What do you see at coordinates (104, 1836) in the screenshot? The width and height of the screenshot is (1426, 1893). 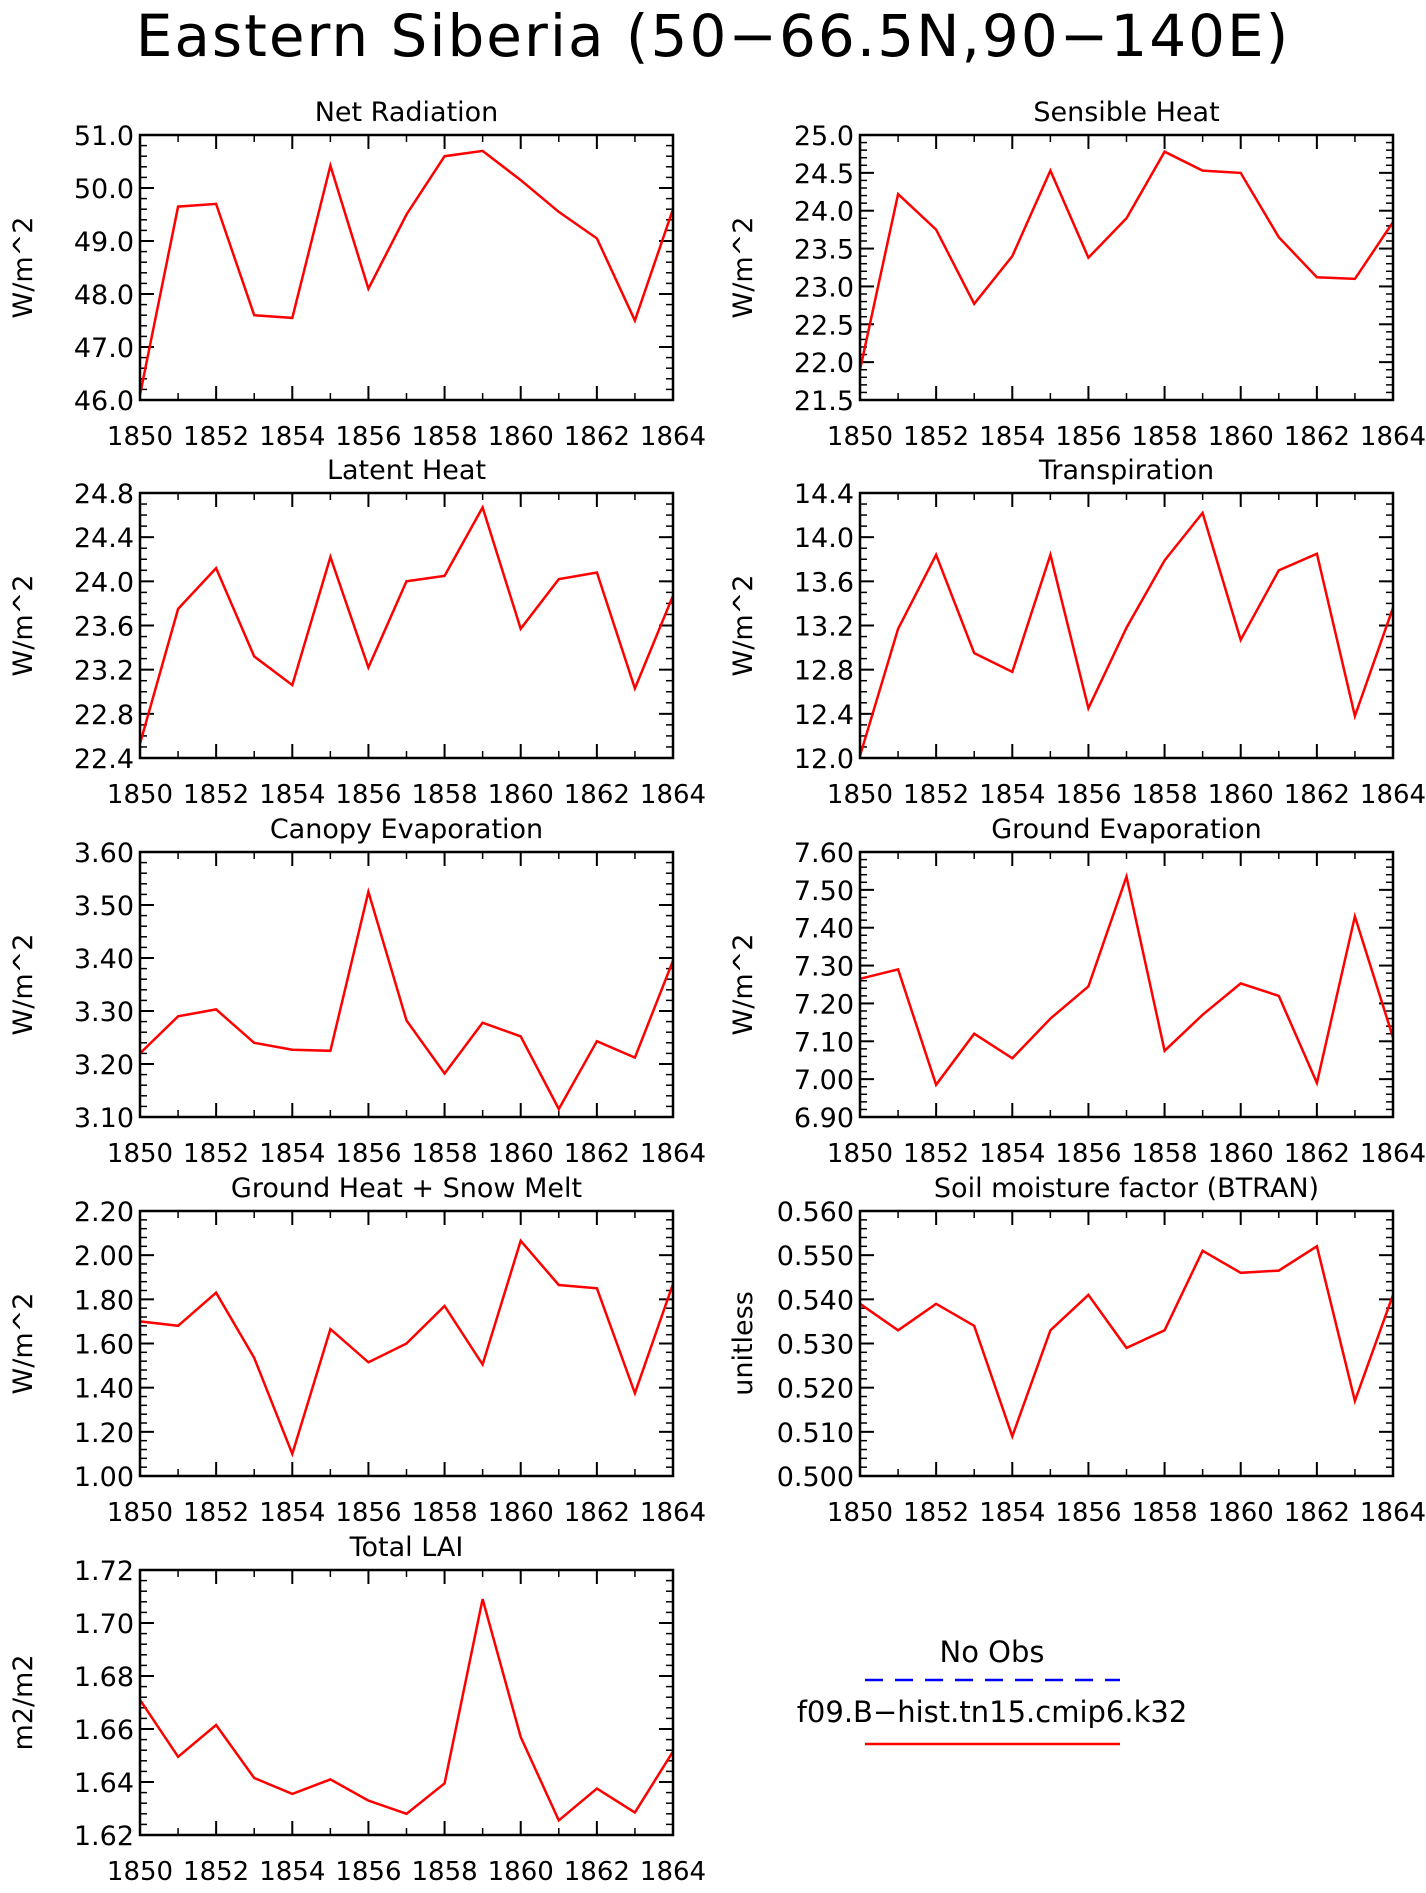 I see `chart-9-ytick-label: 1.62` at bounding box center [104, 1836].